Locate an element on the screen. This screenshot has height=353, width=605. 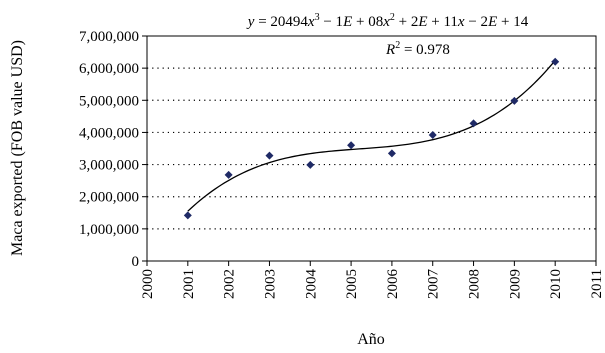
x-tick-label: 2002 is located at coordinates (230, 284).